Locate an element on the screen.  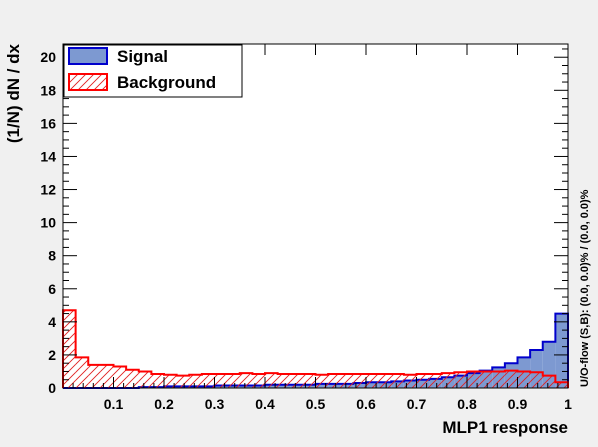
legend-swatch-background is located at coordinates (88, 82).